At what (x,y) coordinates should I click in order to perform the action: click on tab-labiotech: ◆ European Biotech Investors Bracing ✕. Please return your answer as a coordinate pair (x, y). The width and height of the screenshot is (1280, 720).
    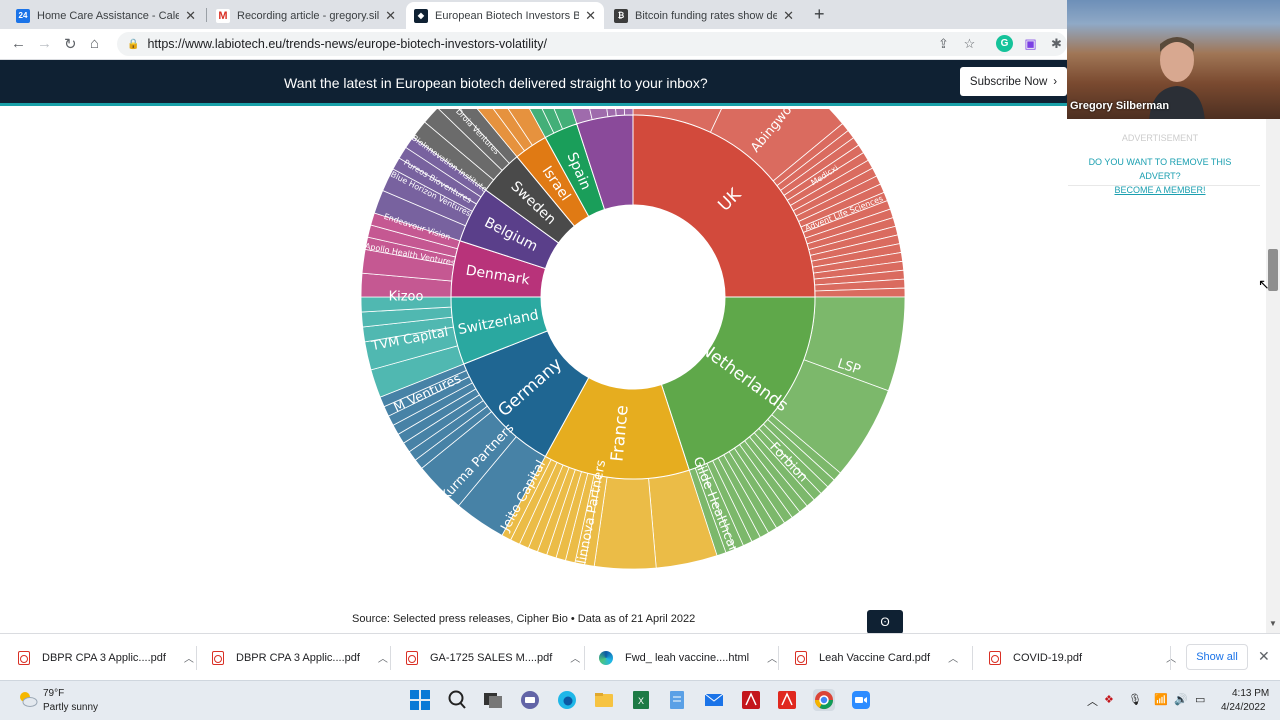
    Looking at the image, I should click on (505, 15).